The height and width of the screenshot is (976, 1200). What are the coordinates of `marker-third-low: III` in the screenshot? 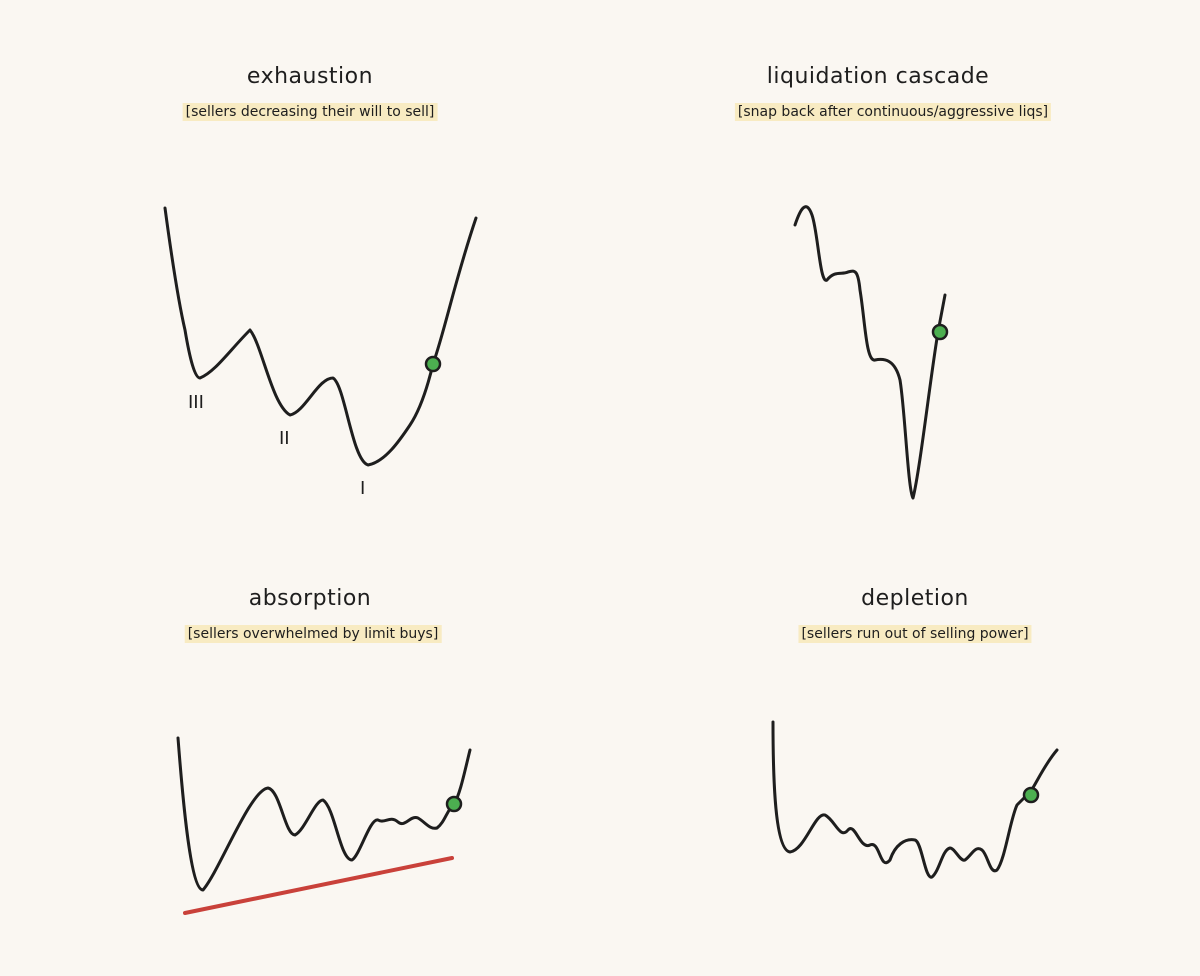 It's located at (196, 402).